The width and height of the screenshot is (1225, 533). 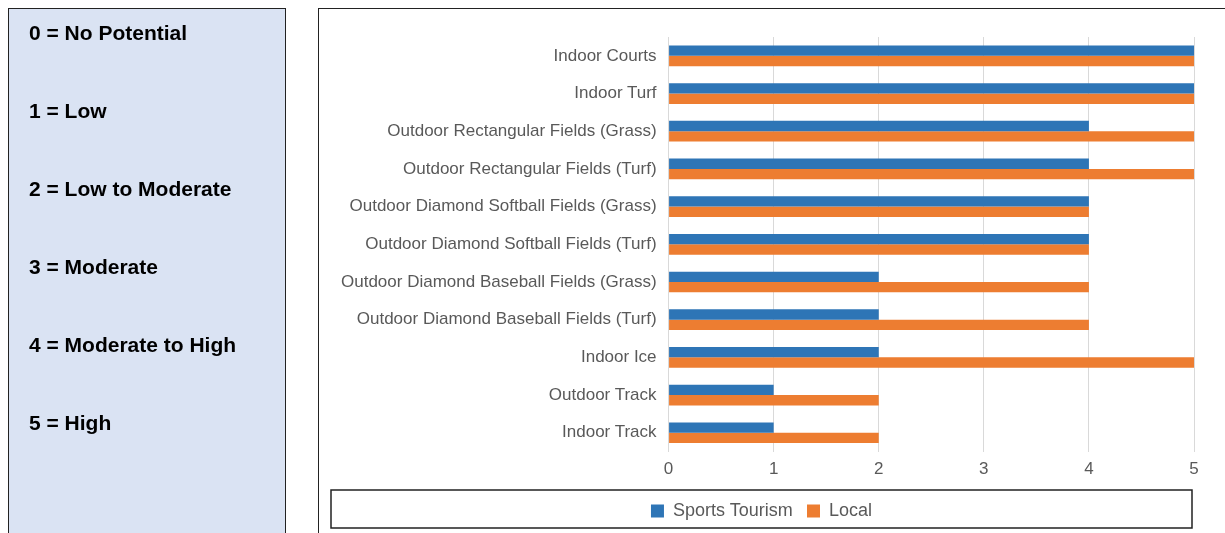 What do you see at coordinates (70, 423) in the screenshot?
I see `text: 5 = High` at bounding box center [70, 423].